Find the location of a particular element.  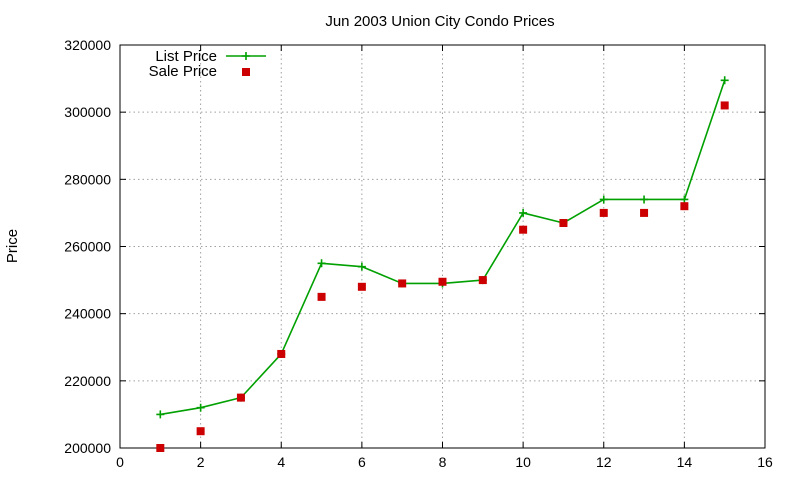

legend-marker-sale-price is located at coordinates (246, 72).